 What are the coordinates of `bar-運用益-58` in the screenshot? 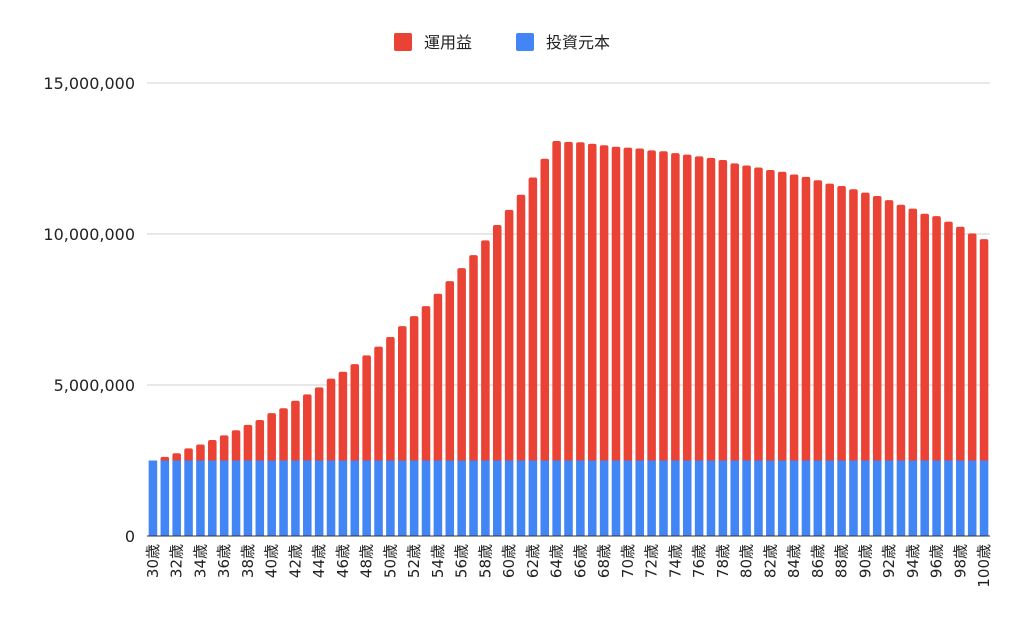 It's located at (485, 350).